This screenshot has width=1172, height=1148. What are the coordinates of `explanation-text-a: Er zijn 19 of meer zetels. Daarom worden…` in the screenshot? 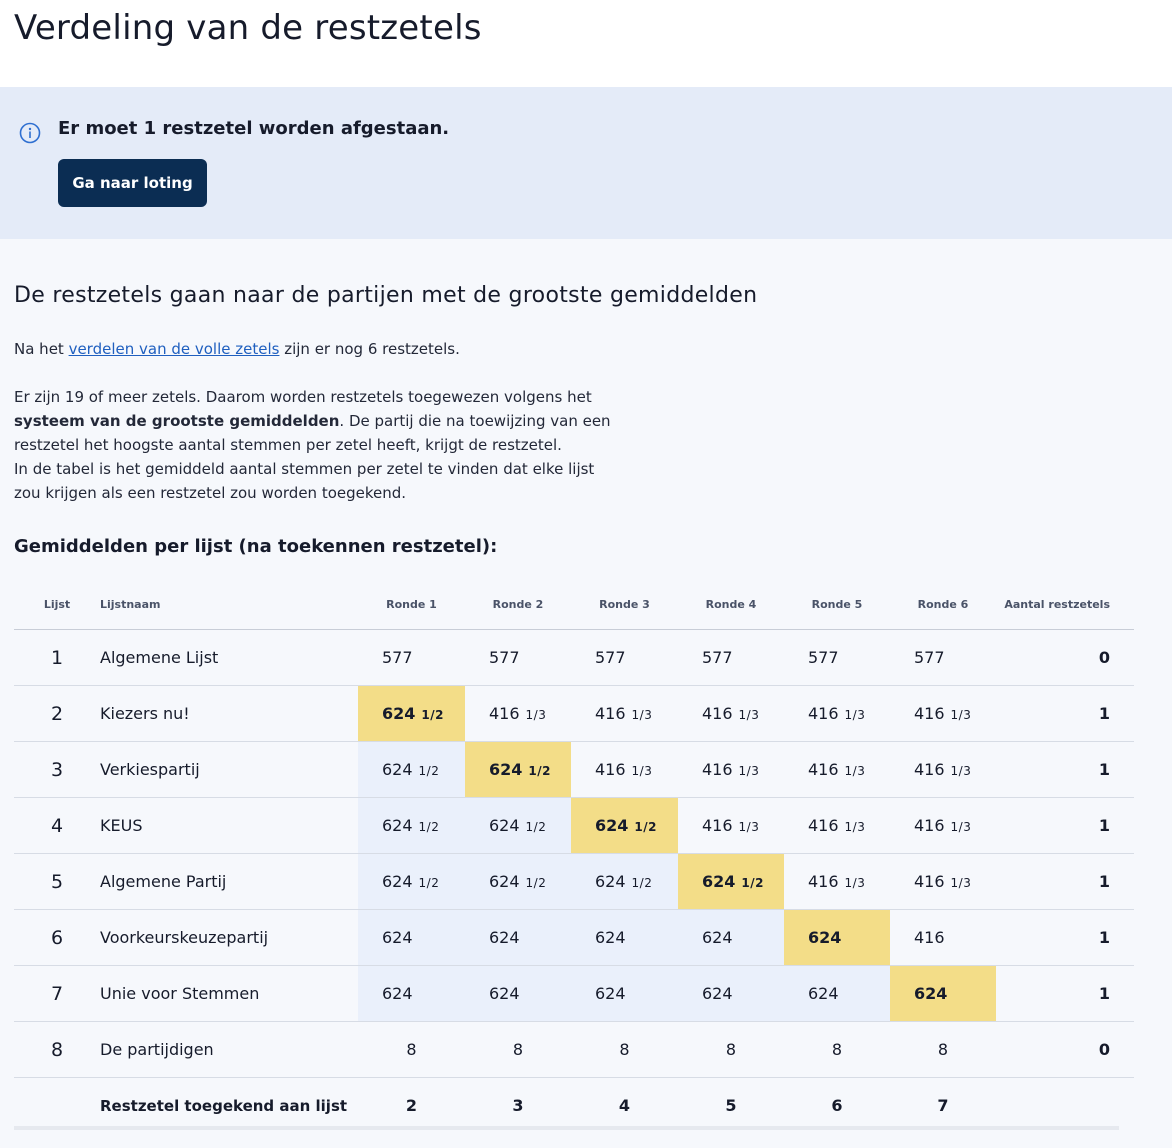 It's located at (303, 397).